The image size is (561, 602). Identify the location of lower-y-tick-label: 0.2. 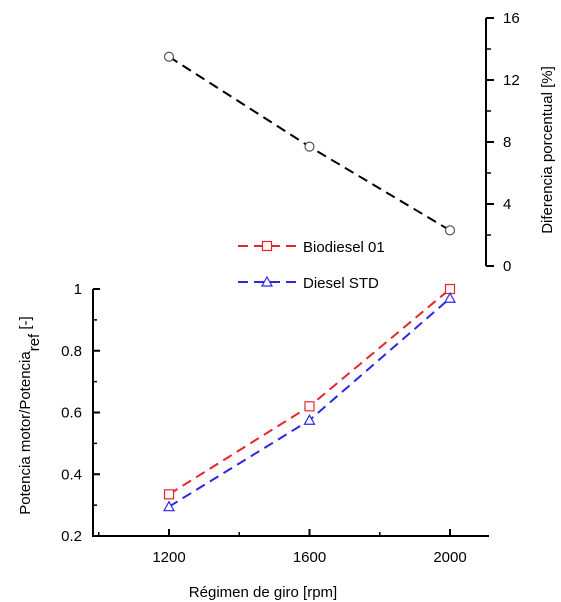
(71, 536).